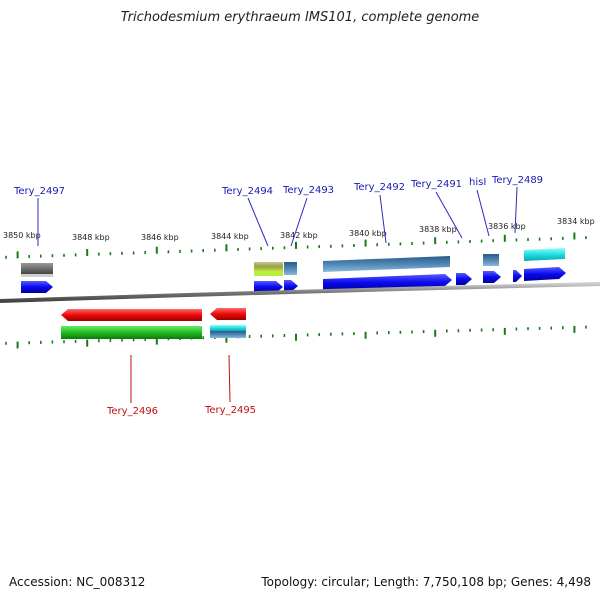  Describe the element at coordinates (77, 582) in the screenshot. I see `accession-text: Accession: NC_008312` at that location.